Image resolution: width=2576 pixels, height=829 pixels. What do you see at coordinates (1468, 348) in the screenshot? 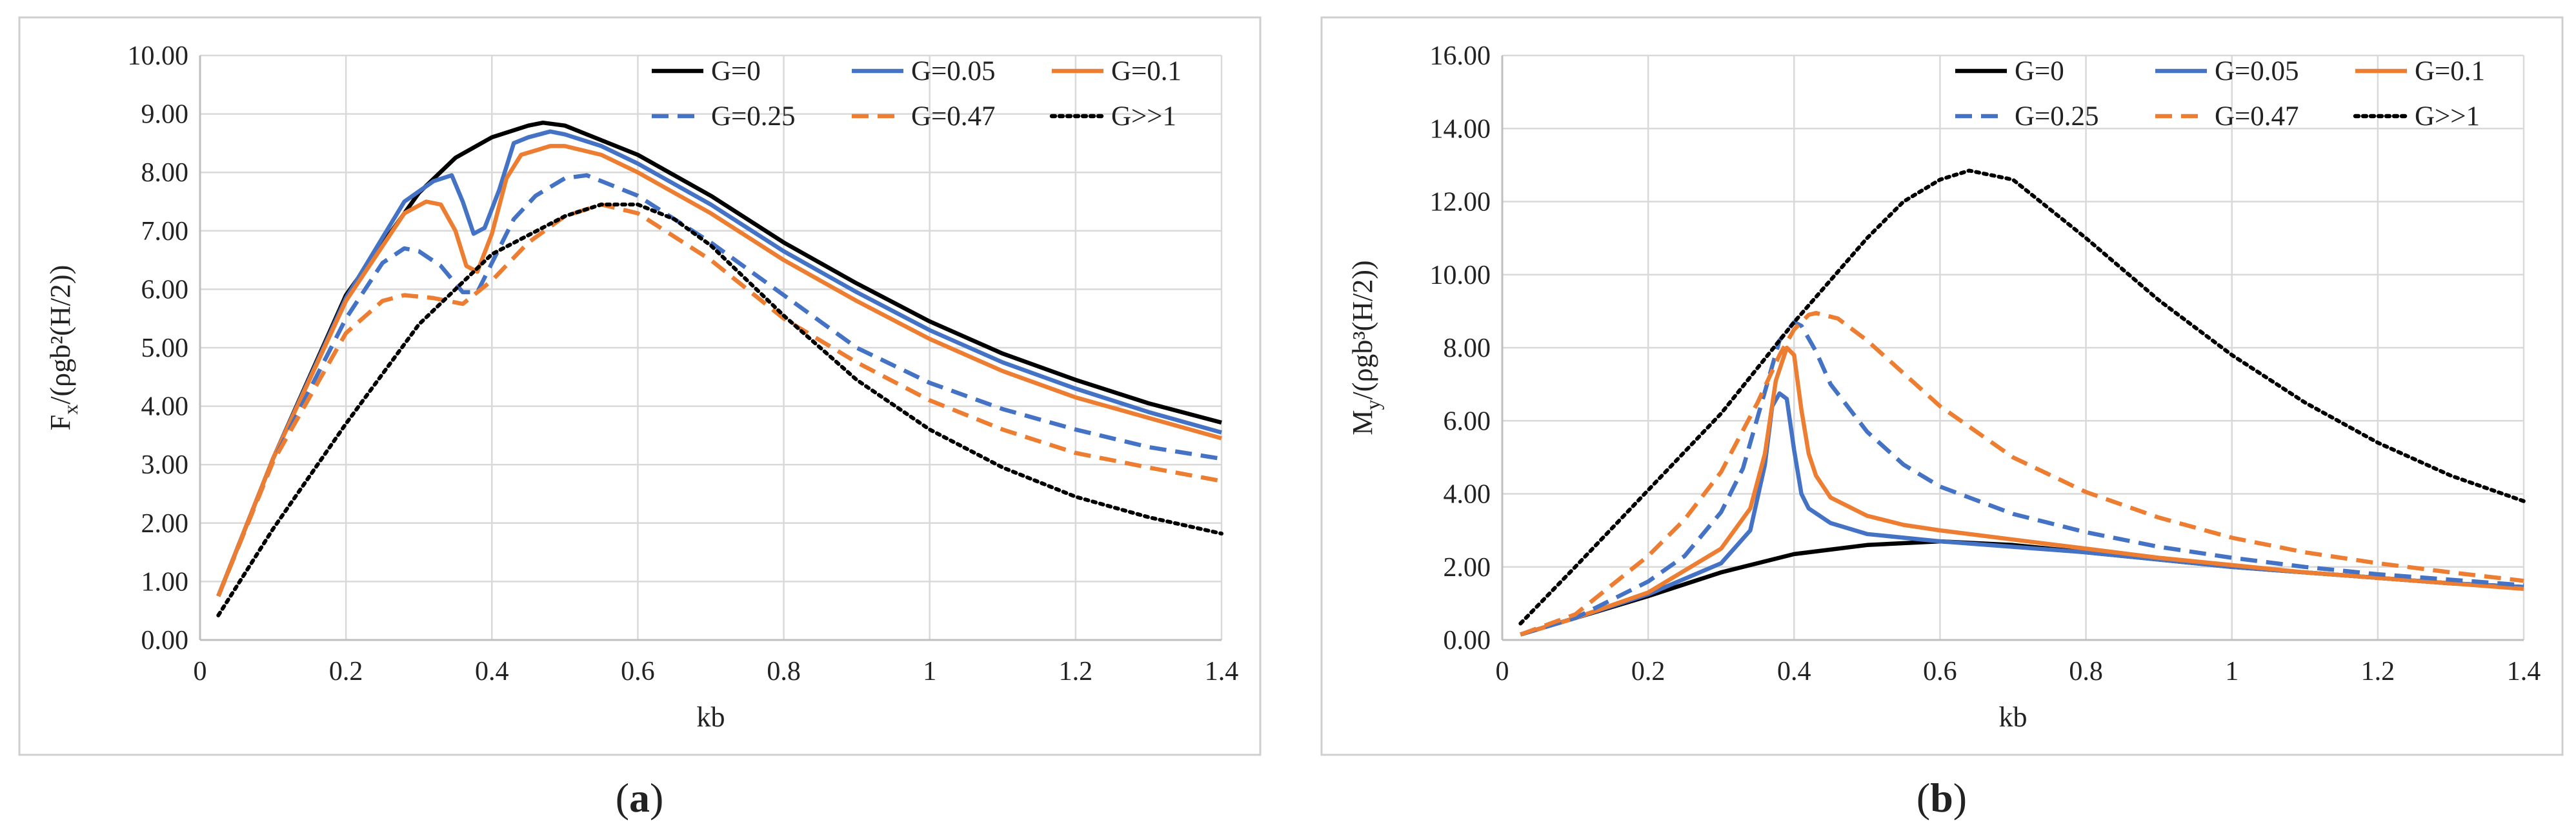
I see `chart-b-ytick-label-4: 8.00` at bounding box center [1468, 348].